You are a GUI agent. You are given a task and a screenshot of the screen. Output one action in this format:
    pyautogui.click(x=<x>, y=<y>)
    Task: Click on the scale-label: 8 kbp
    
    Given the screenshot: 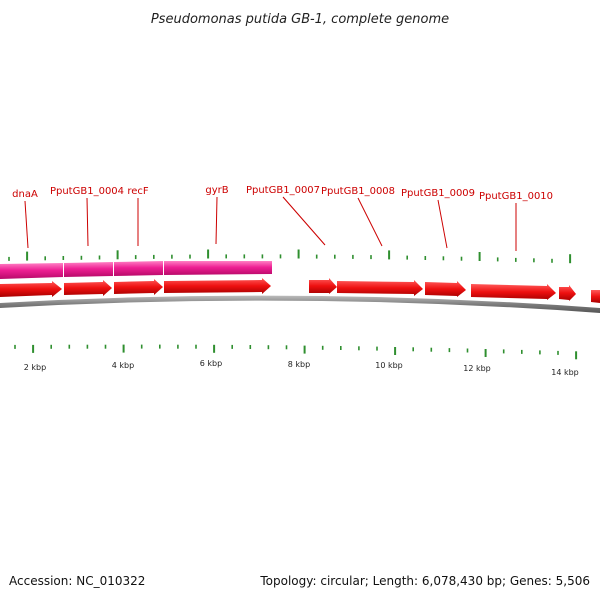 What is the action you would take?
    pyautogui.click(x=299, y=364)
    